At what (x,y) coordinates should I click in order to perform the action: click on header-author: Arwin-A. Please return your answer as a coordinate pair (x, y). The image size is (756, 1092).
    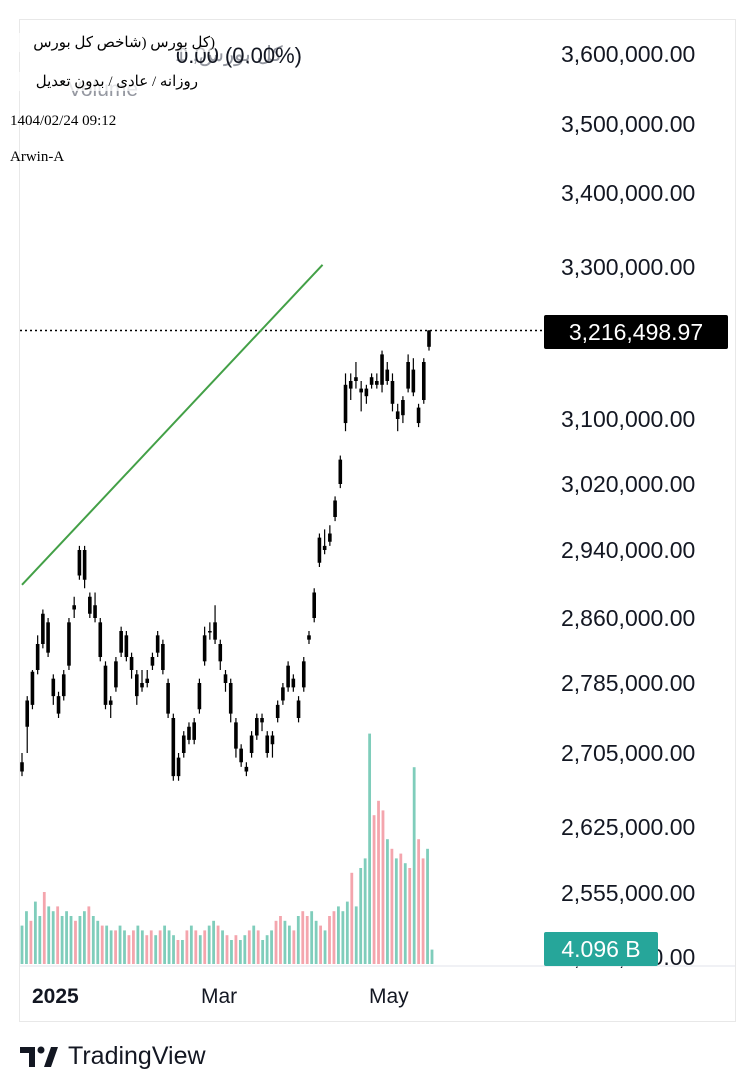
    Looking at the image, I should click on (37, 157).